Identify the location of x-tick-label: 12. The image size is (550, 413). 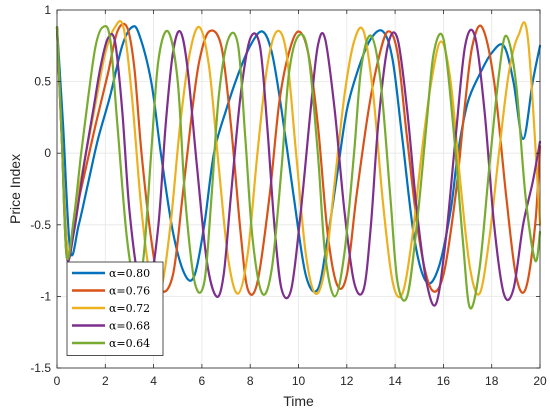
(347, 381).